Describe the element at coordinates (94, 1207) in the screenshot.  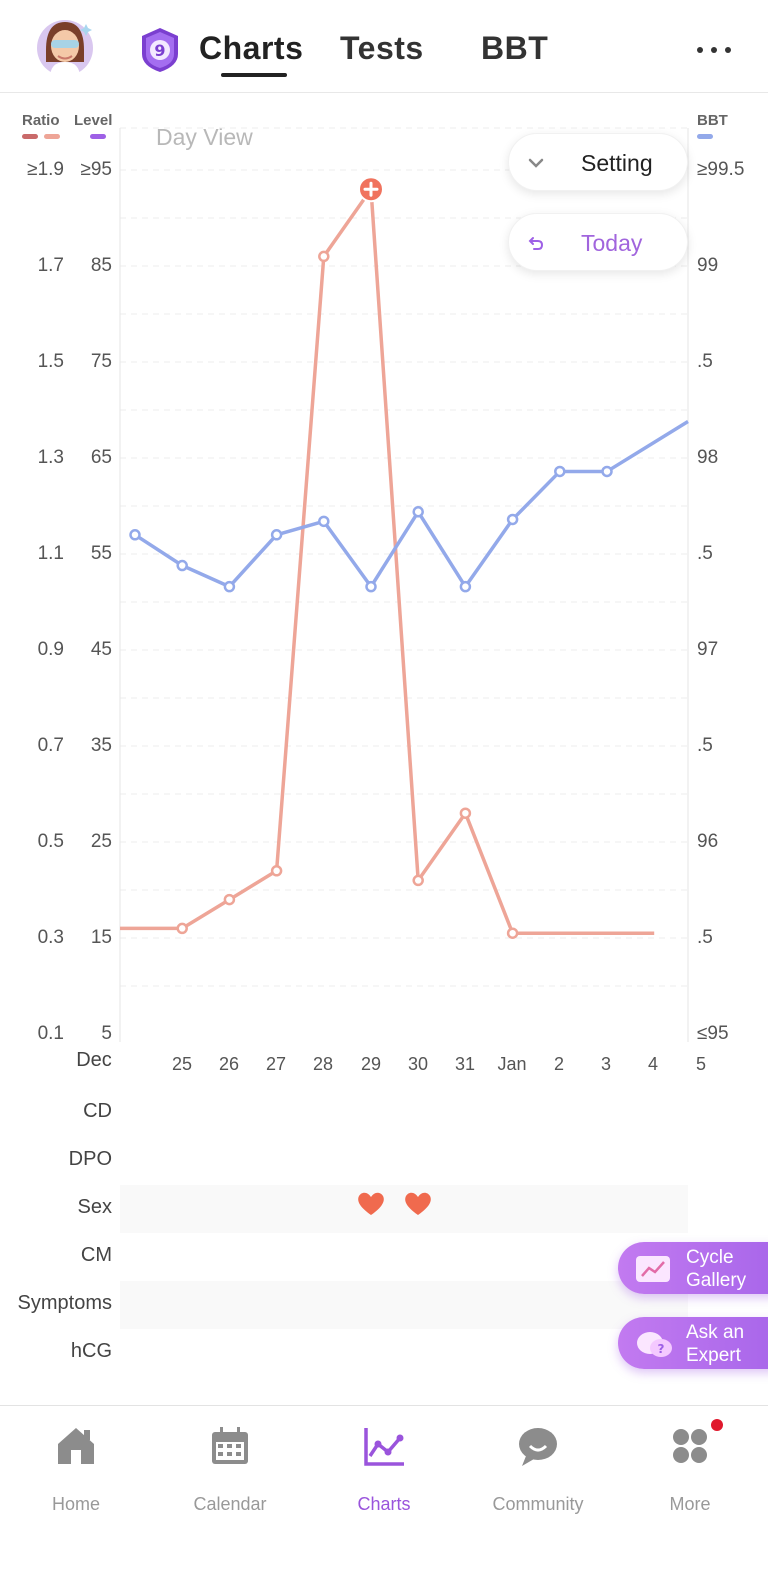
I see `row-label-sex: Sex` at that location.